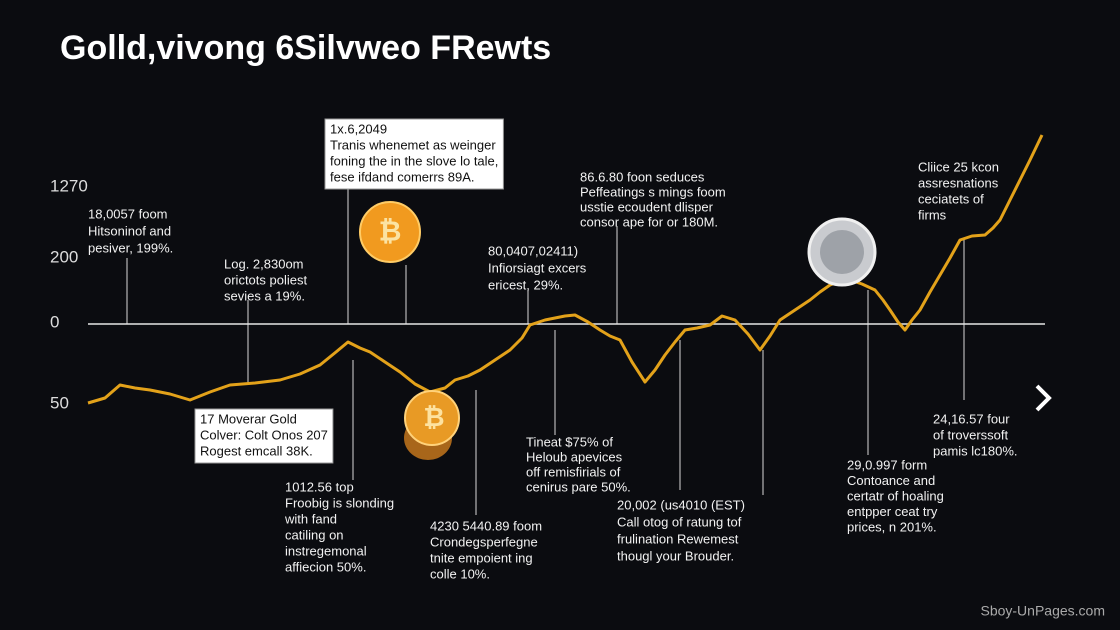  What do you see at coordinates (248, 418) in the screenshot?
I see `annotation-line: 17 Moverar Gold` at bounding box center [248, 418].